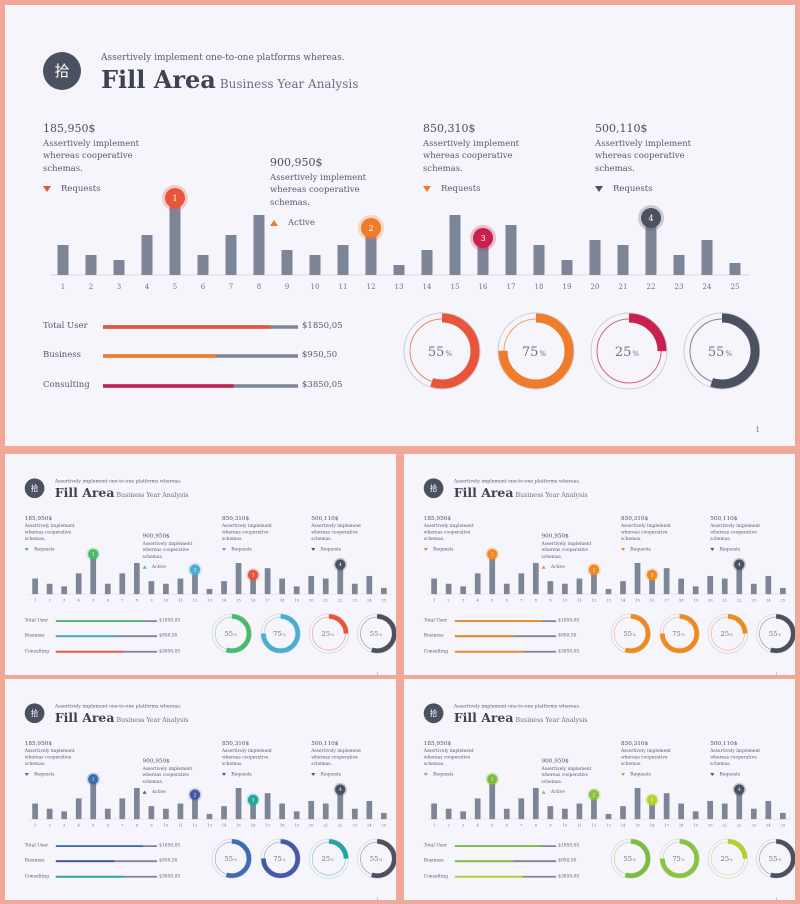 The image size is (800, 904). I want to click on callout-value: 185,950$, so click(38, 518).